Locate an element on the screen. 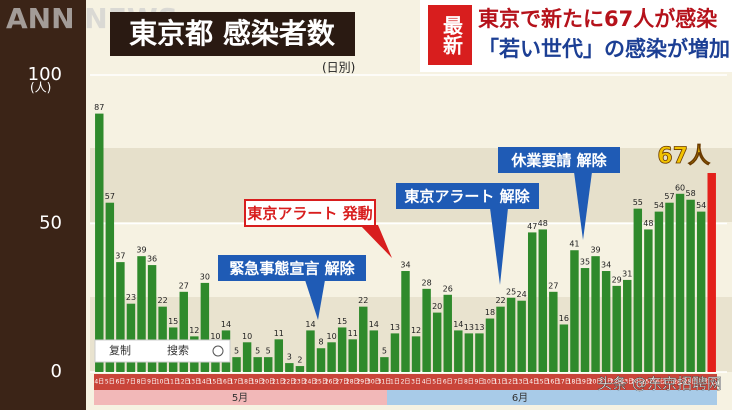  x-tick-label: 27日 is located at coordinates (342, 382).